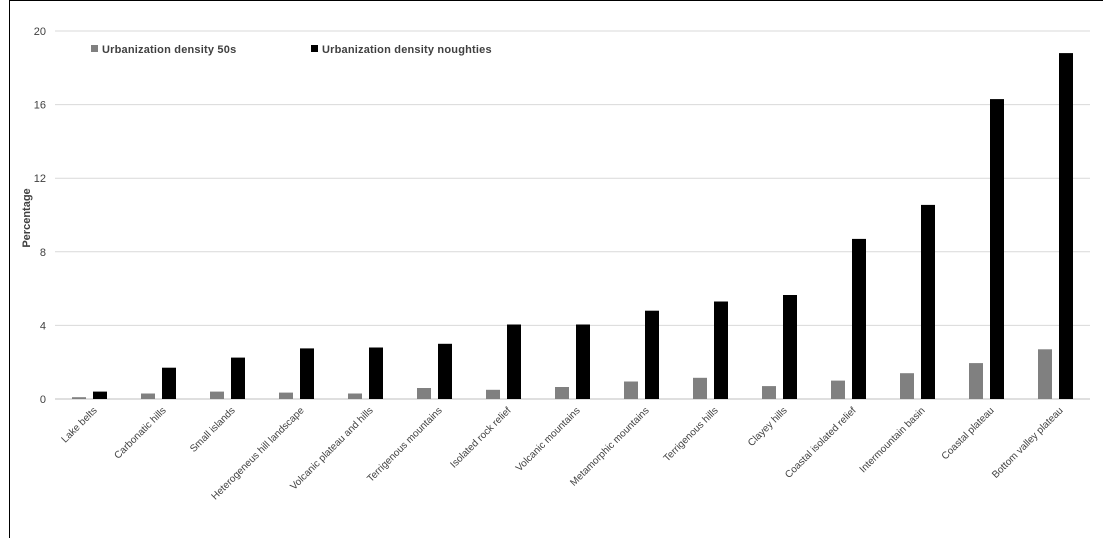  I want to click on category-label: Lake belts, so click(80, 425).